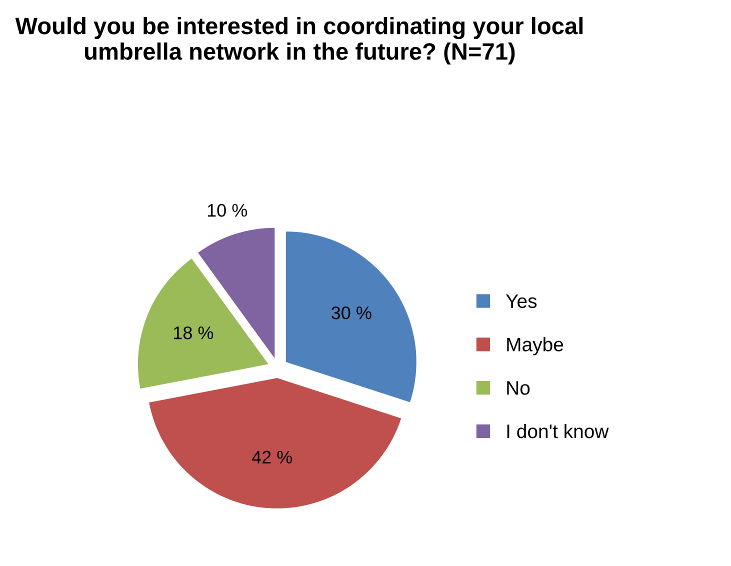 The image size is (731, 566). What do you see at coordinates (535, 346) in the screenshot?
I see `legend-label: Maybe` at bounding box center [535, 346].